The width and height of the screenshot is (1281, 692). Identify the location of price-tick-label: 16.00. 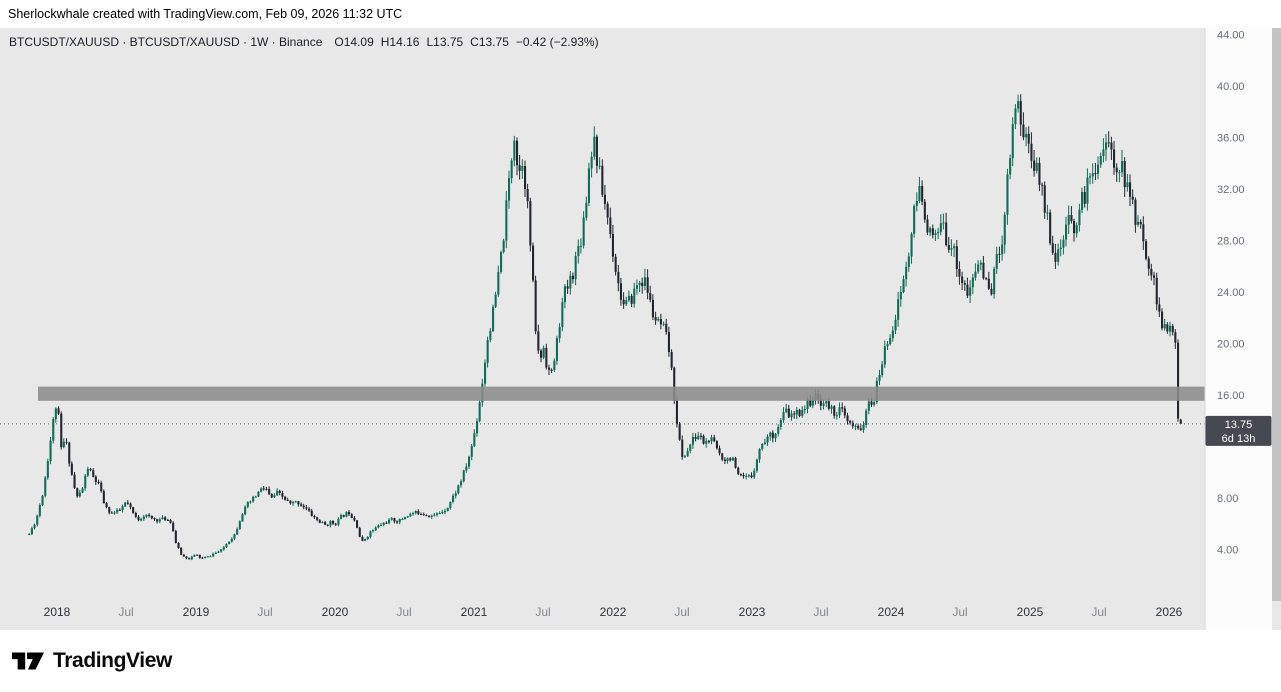
(1231, 396).